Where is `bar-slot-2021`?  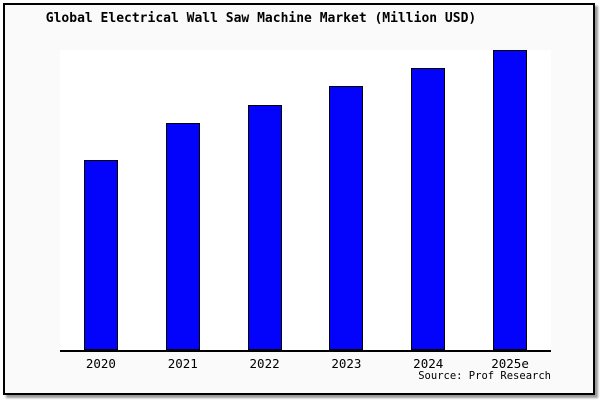
bar-slot-2021 is located at coordinates (183, 200).